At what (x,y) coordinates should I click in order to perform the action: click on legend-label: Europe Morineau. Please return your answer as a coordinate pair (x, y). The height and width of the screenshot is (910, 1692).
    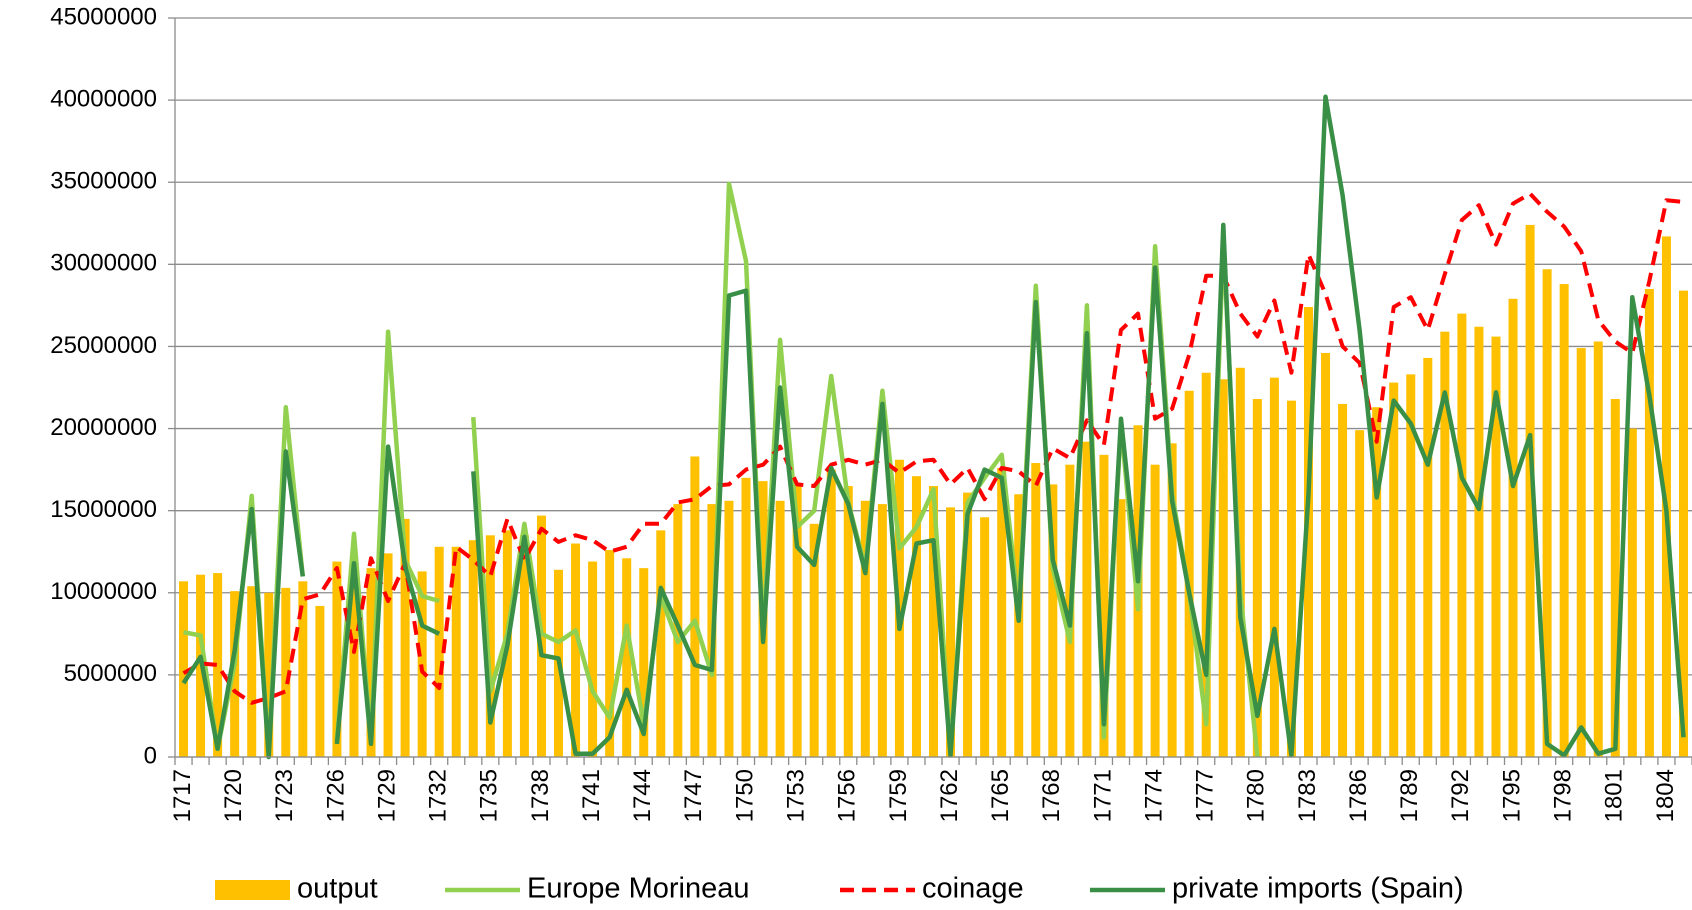
    Looking at the image, I should click on (638, 889).